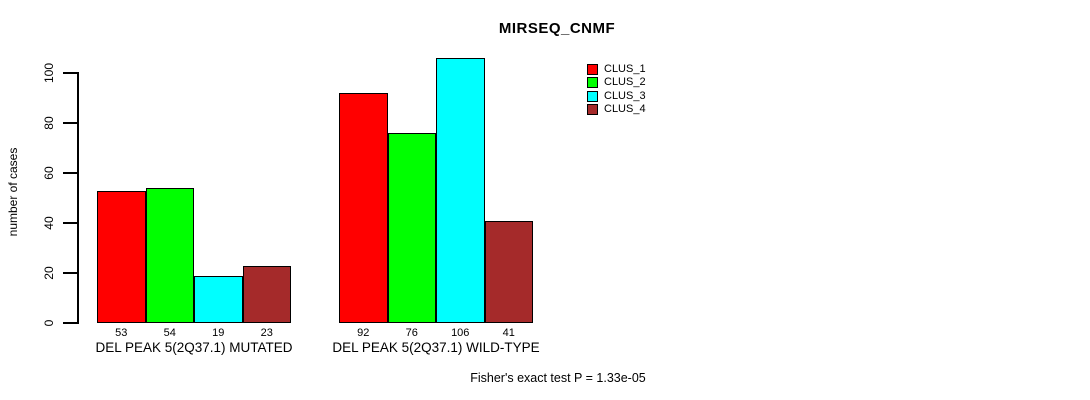  What do you see at coordinates (169, 333) in the screenshot?
I see `bar-value-label: 54` at bounding box center [169, 333].